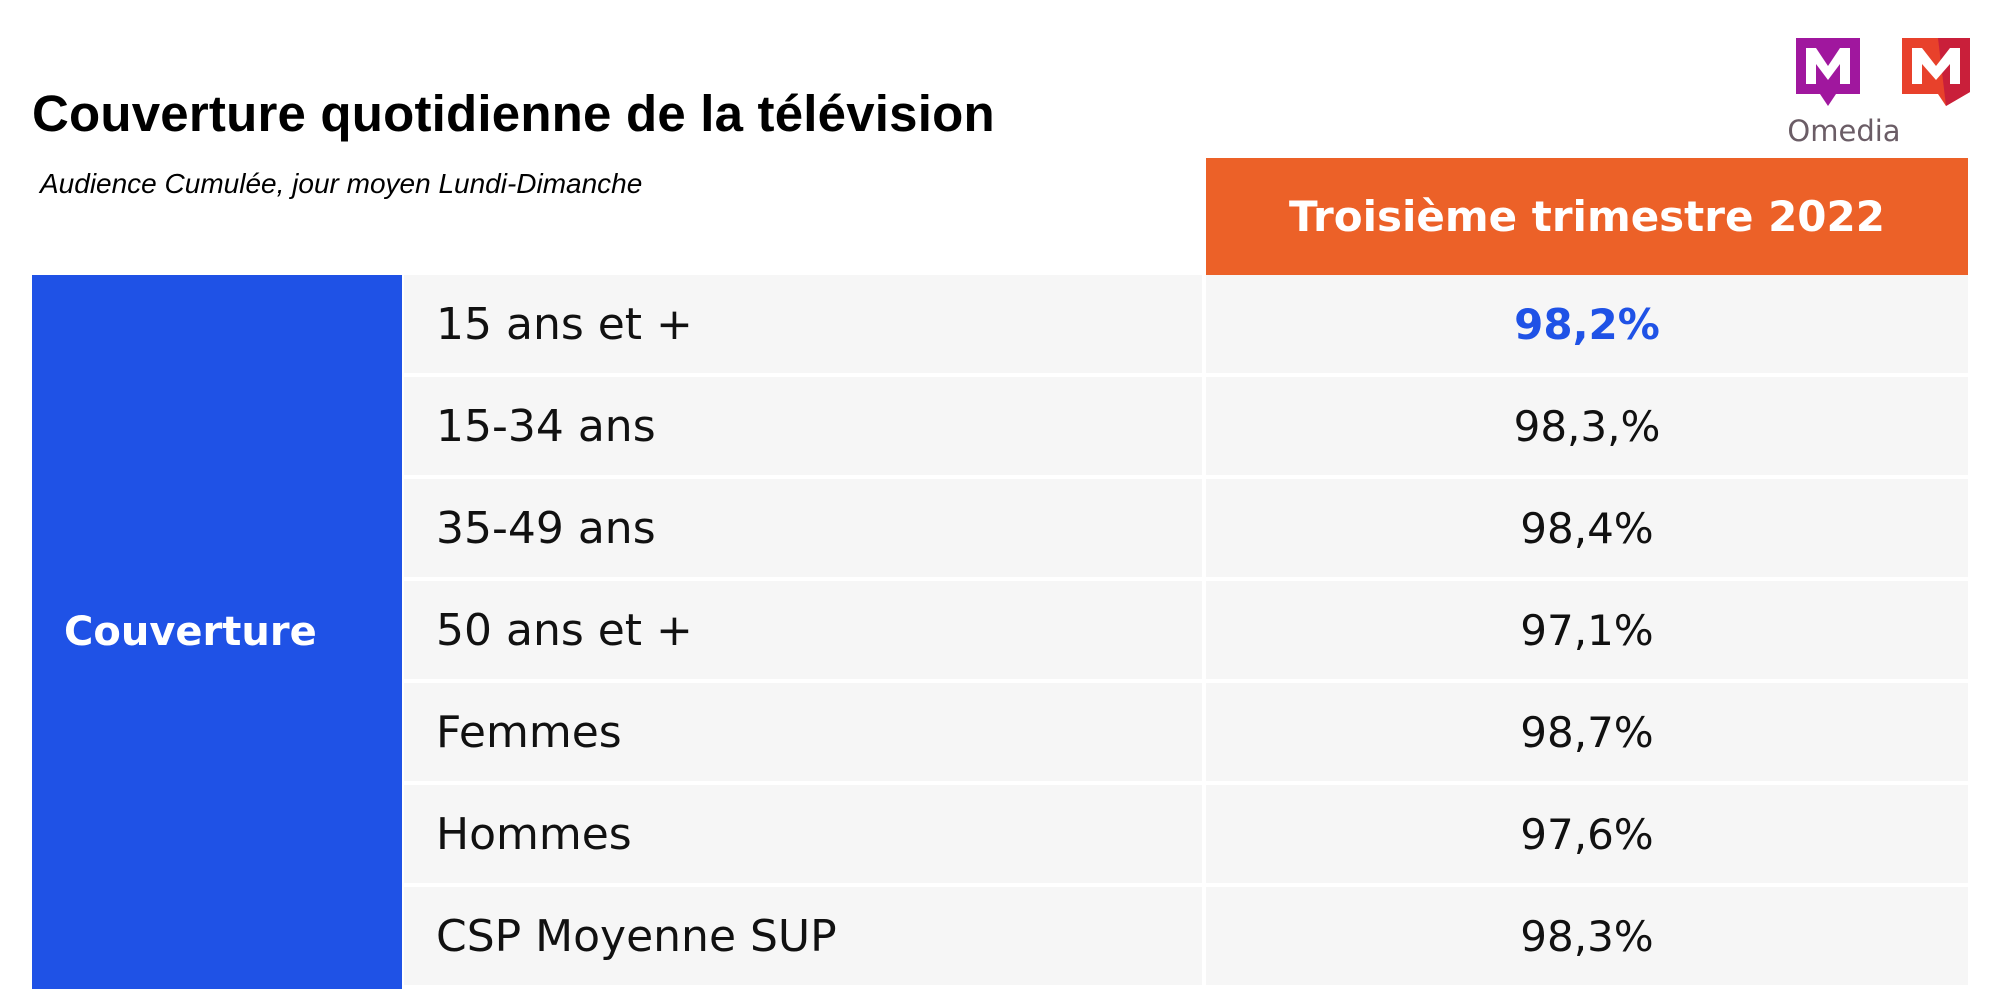  I want to click on row-label: 35-49 ans, so click(803, 528).